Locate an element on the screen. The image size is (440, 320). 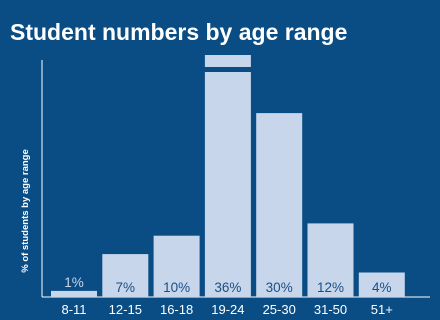
value-label-31-50: 12% is located at coordinates (330, 287).